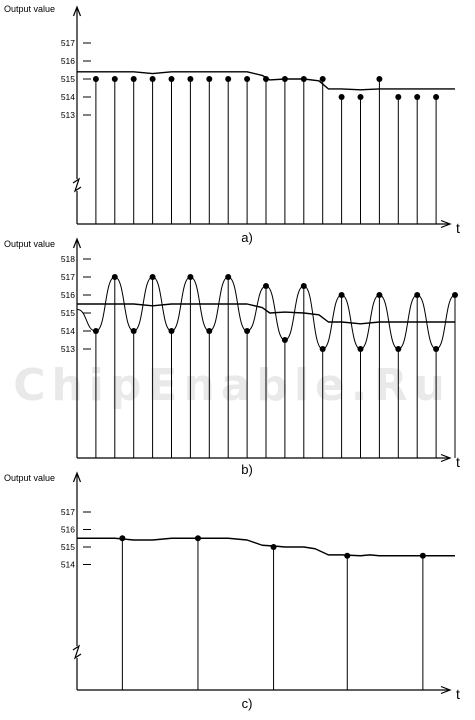 This screenshot has height=720, width=475. I want to click on watermark-text: ChipEnable.Ru, so click(232, 385).